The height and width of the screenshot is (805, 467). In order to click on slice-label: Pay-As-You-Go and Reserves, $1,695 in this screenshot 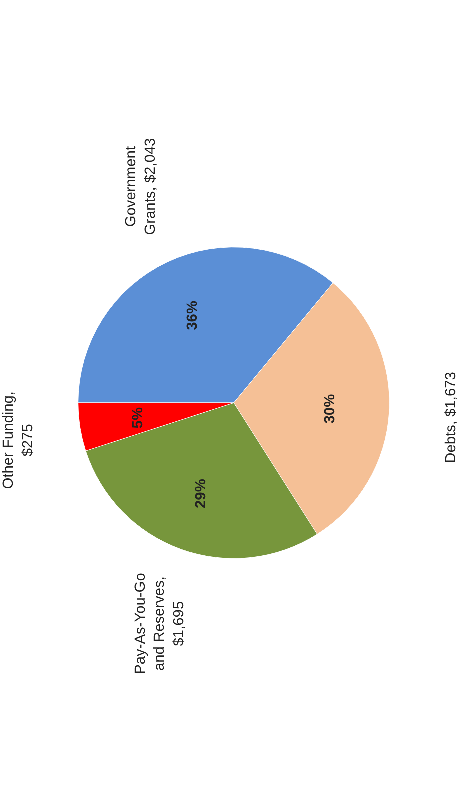, I will do `click(160, 623)`.